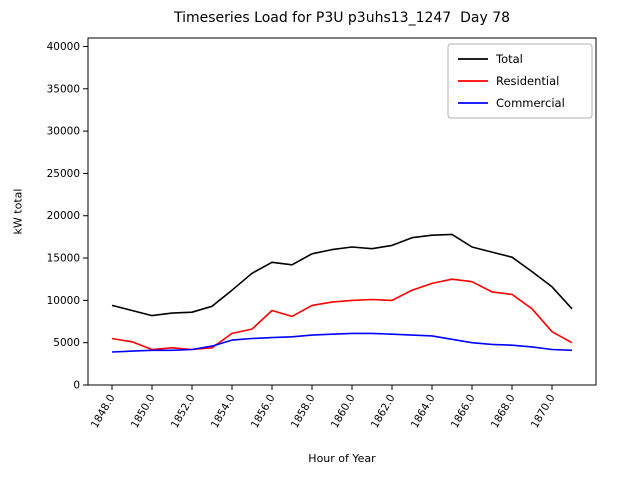 The image size is (640, 480). Describe the element at coordinates (342, 314) in the screenshot. I see `series-line-residential` at that location.